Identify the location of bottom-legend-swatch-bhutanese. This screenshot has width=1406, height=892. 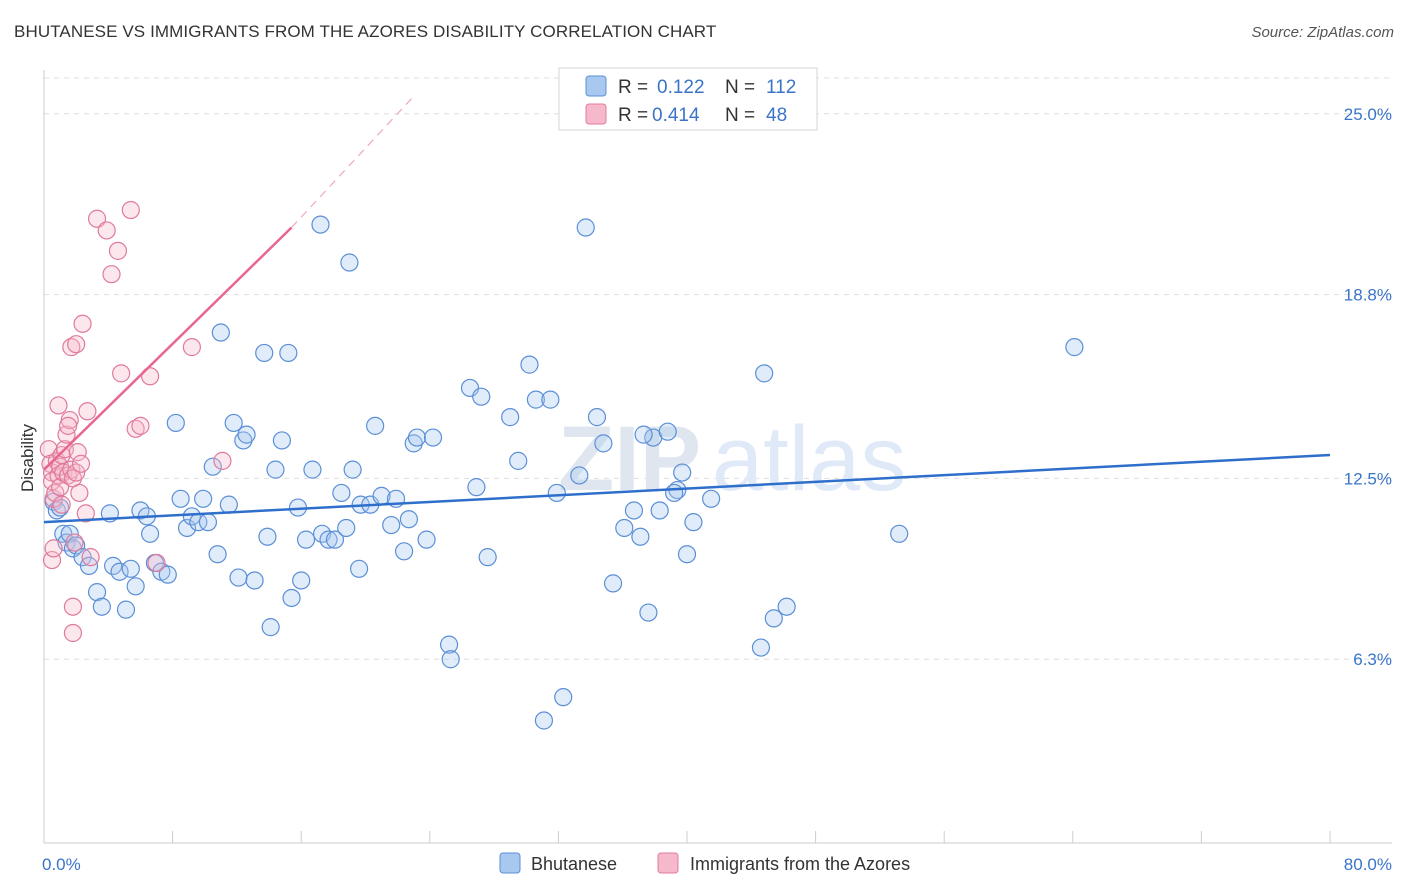
(510, 863).